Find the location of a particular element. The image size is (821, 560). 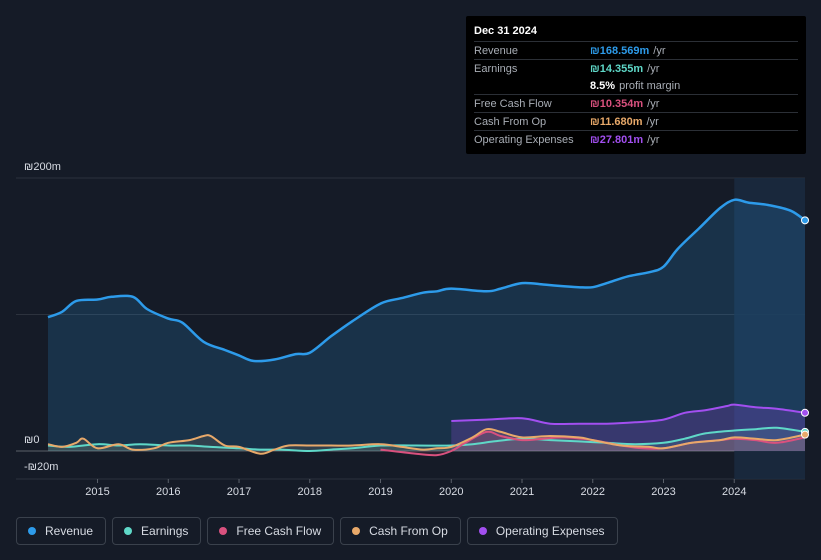

tooltip-row-profit-margin: 8.5% profit margin is located at coordinates (636, 85).